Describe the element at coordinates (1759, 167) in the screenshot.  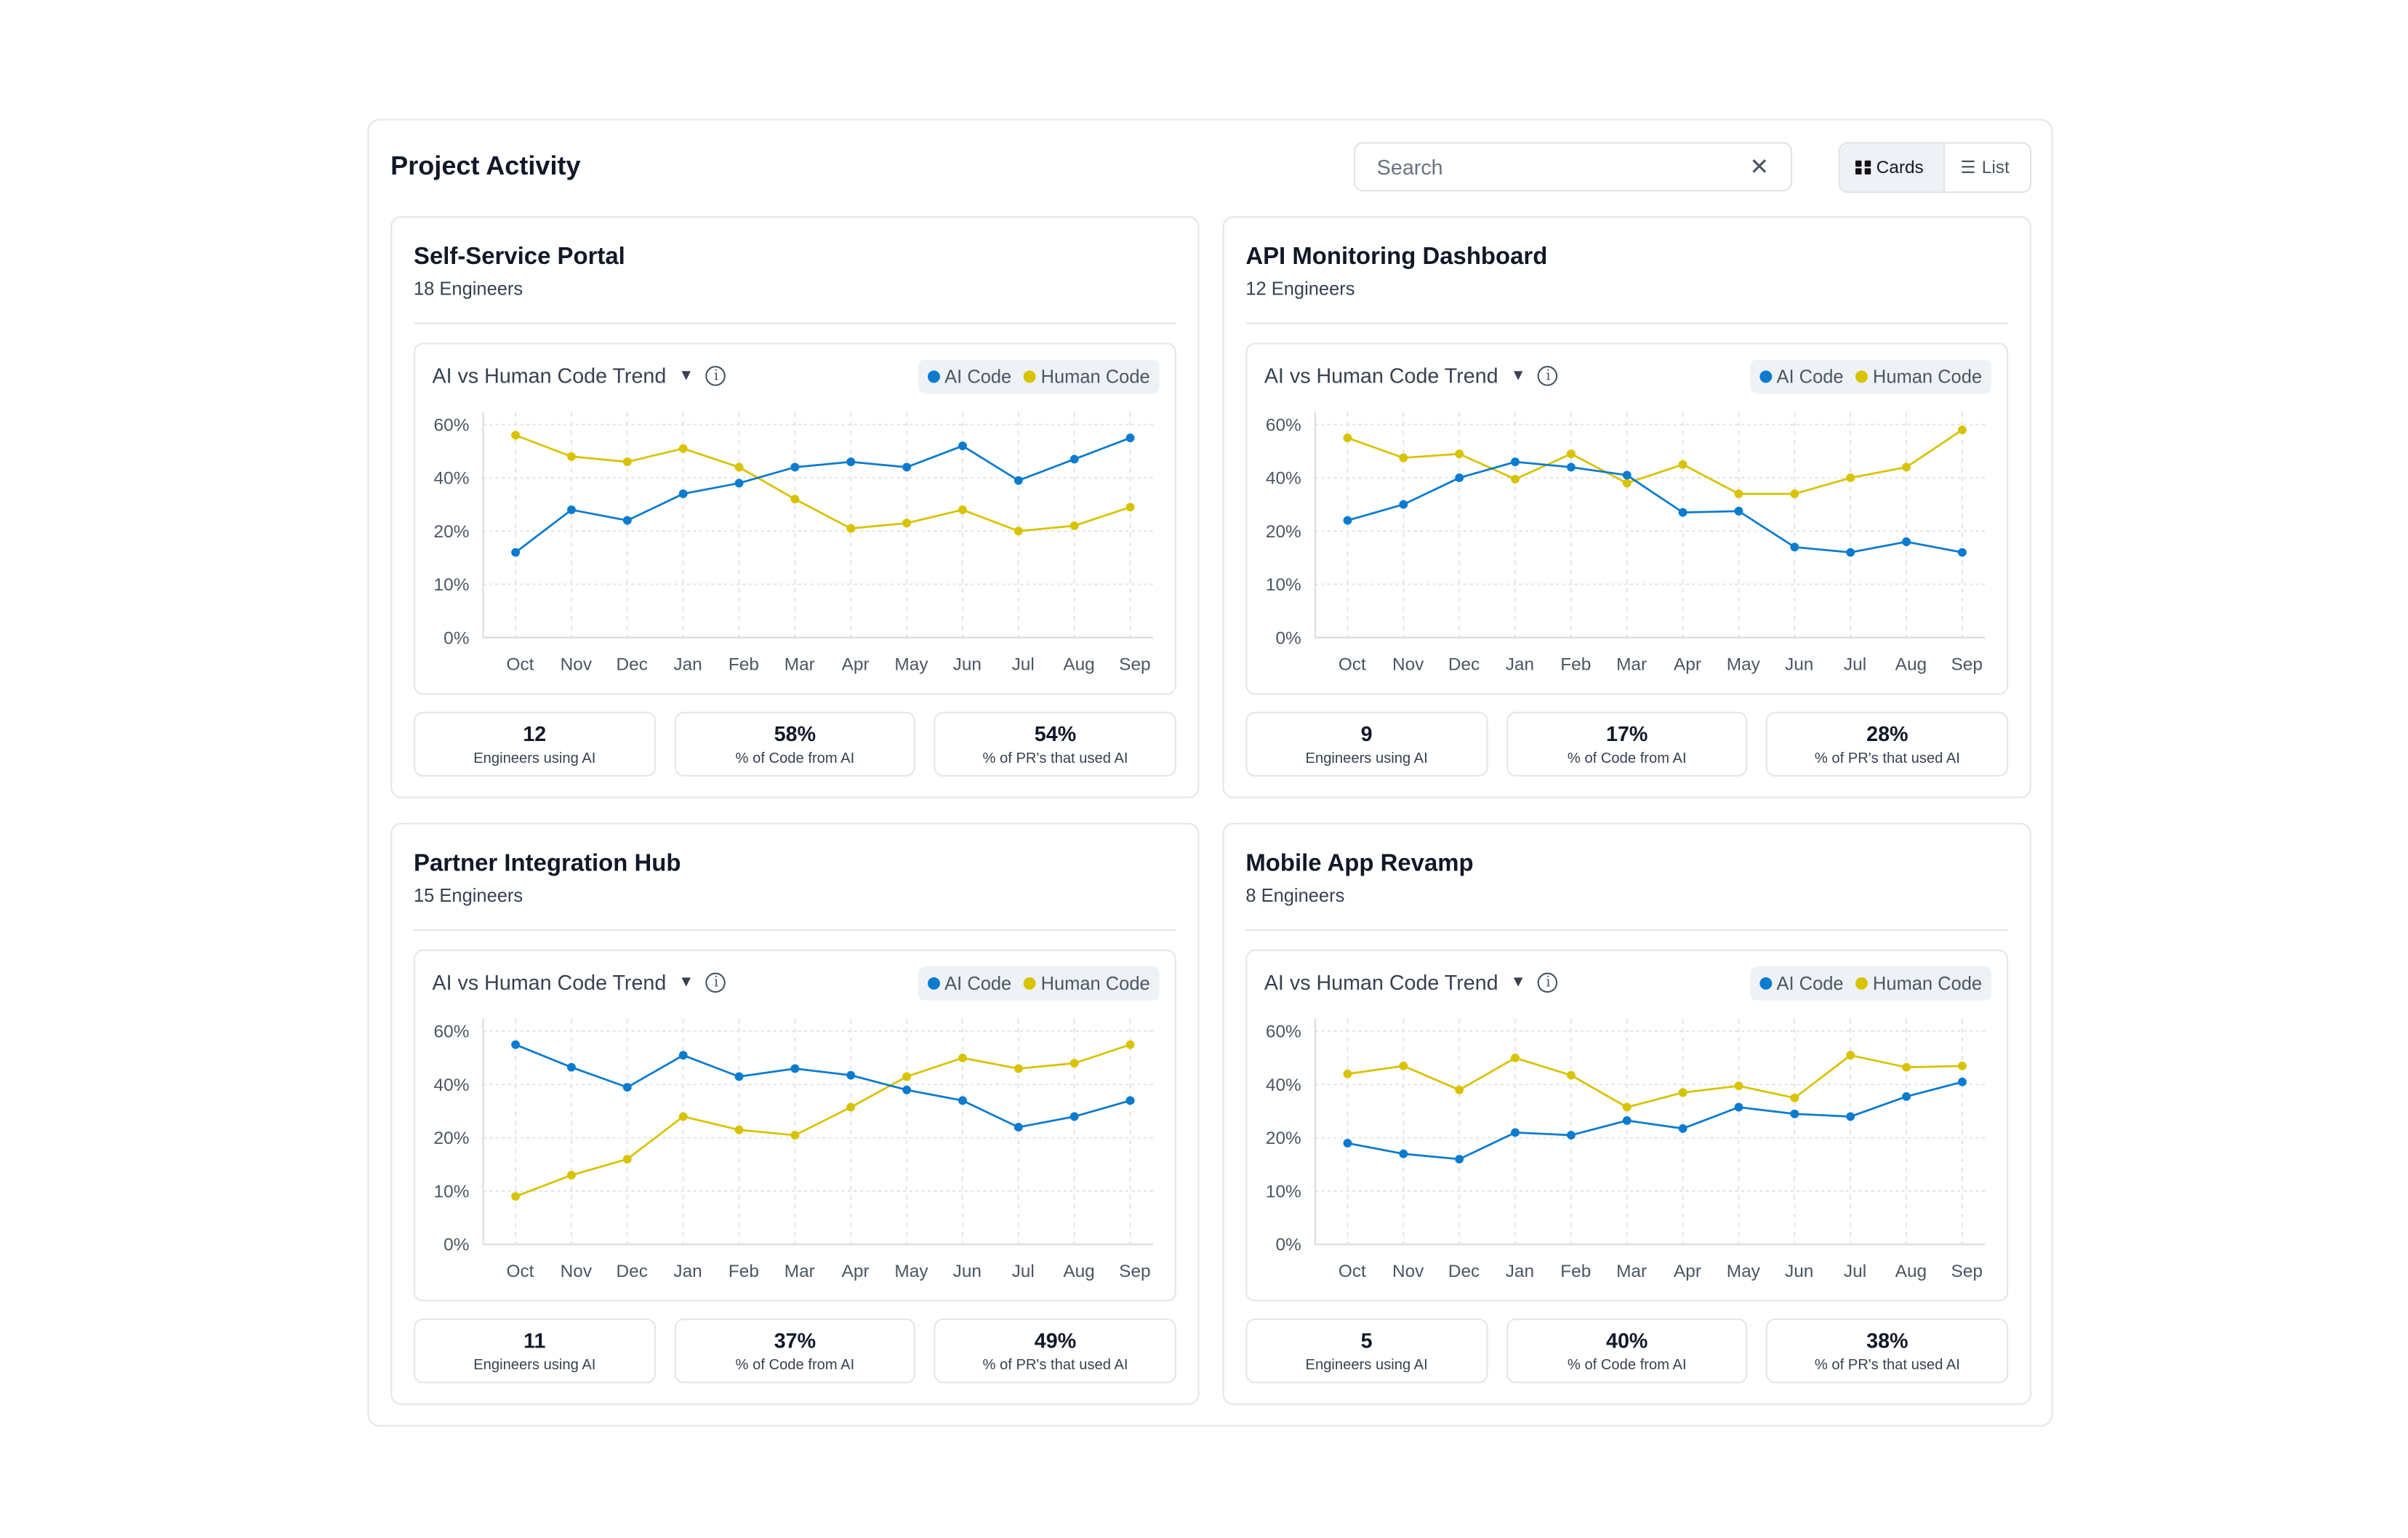
I see `clear-search-icon: ✕` at that location.